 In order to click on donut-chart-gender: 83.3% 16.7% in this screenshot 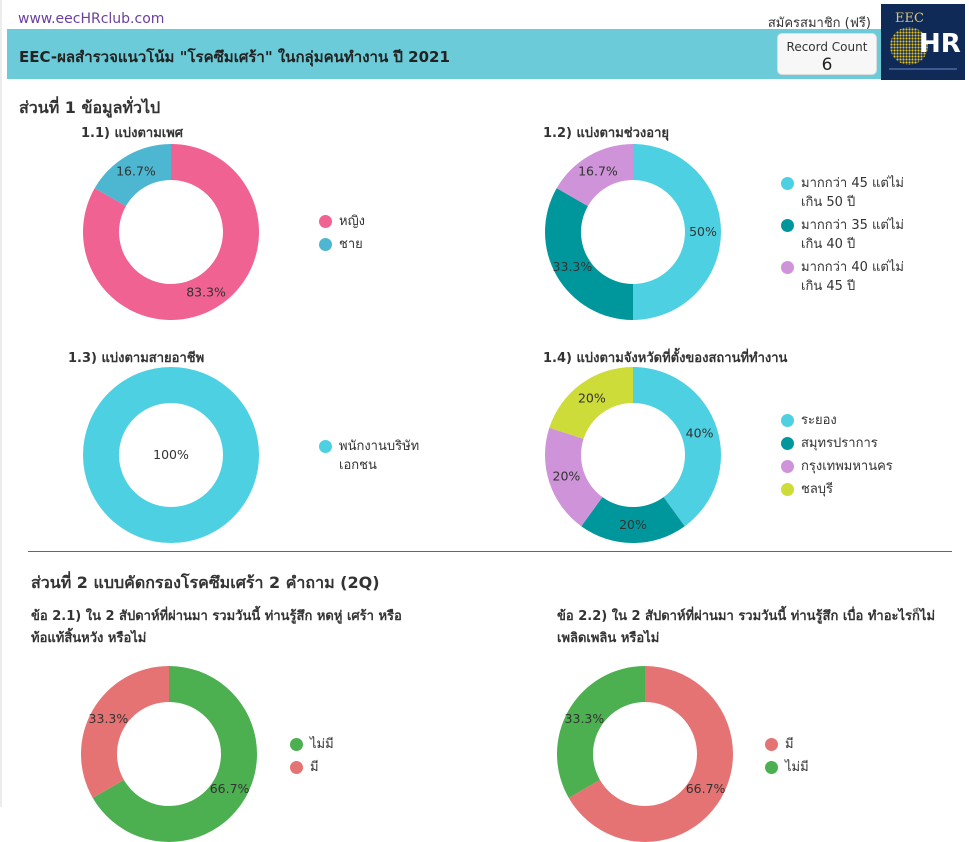, I will do `click(171, 232)`.